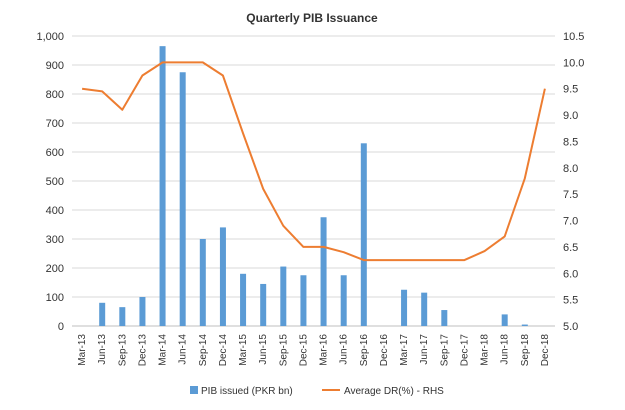 The image size is (625, 410). I want to click on right-tick-label: 8.5, so click(570, 142).